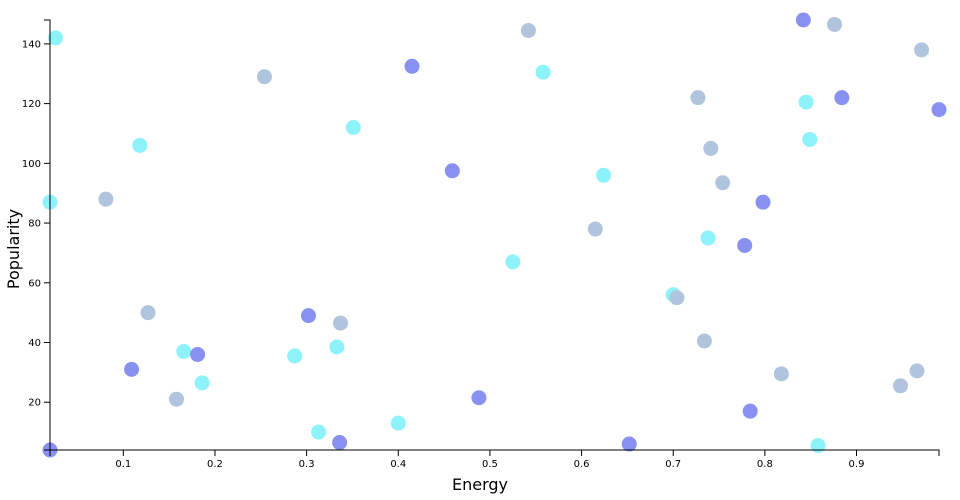 The image size is (960, 500). I want to click on x-axis-title: Energy, so click(480, 484).